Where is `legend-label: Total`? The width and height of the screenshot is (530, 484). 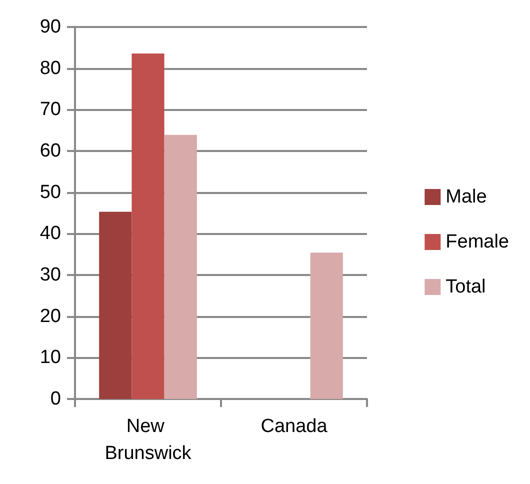
legend-label: Total is located at coordinates (466, 287).